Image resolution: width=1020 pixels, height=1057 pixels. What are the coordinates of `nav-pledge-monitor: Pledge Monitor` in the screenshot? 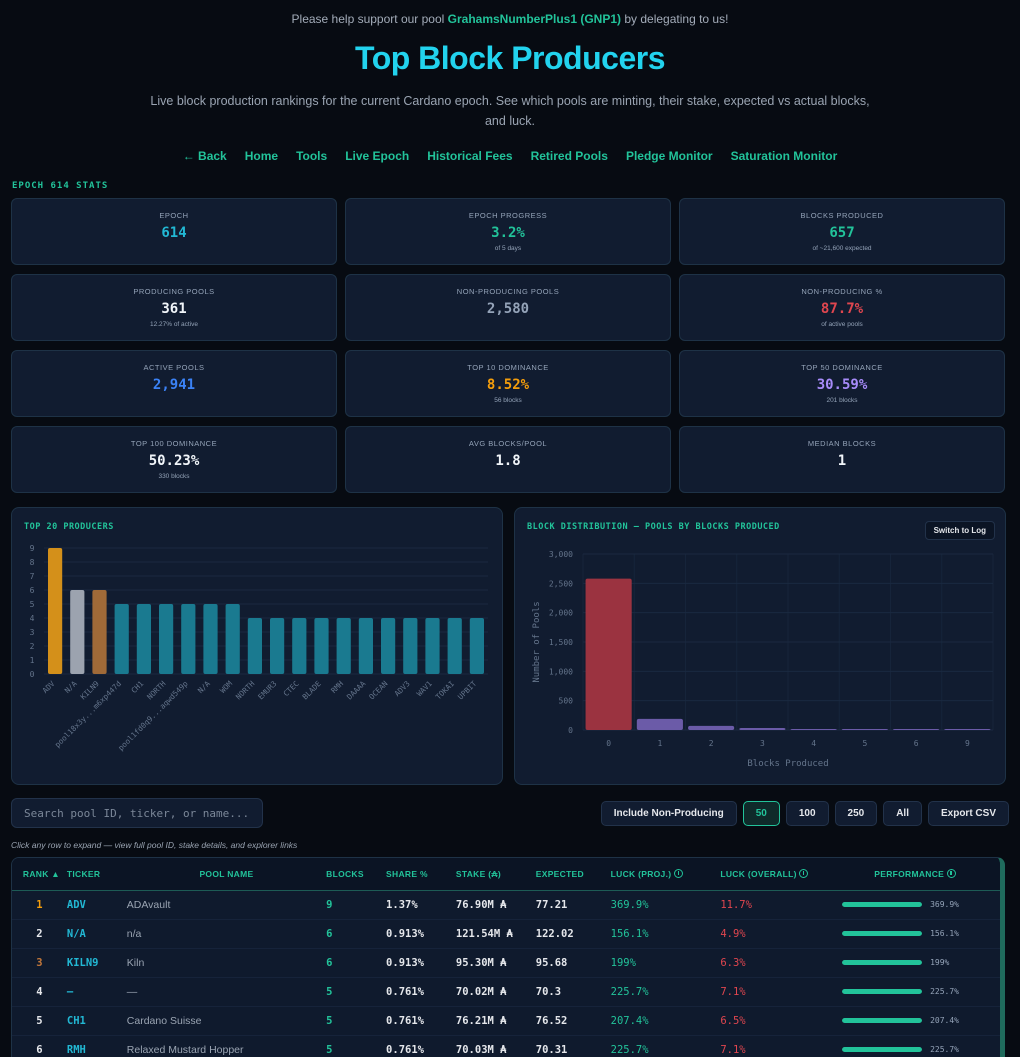 It's located at (669, 156).